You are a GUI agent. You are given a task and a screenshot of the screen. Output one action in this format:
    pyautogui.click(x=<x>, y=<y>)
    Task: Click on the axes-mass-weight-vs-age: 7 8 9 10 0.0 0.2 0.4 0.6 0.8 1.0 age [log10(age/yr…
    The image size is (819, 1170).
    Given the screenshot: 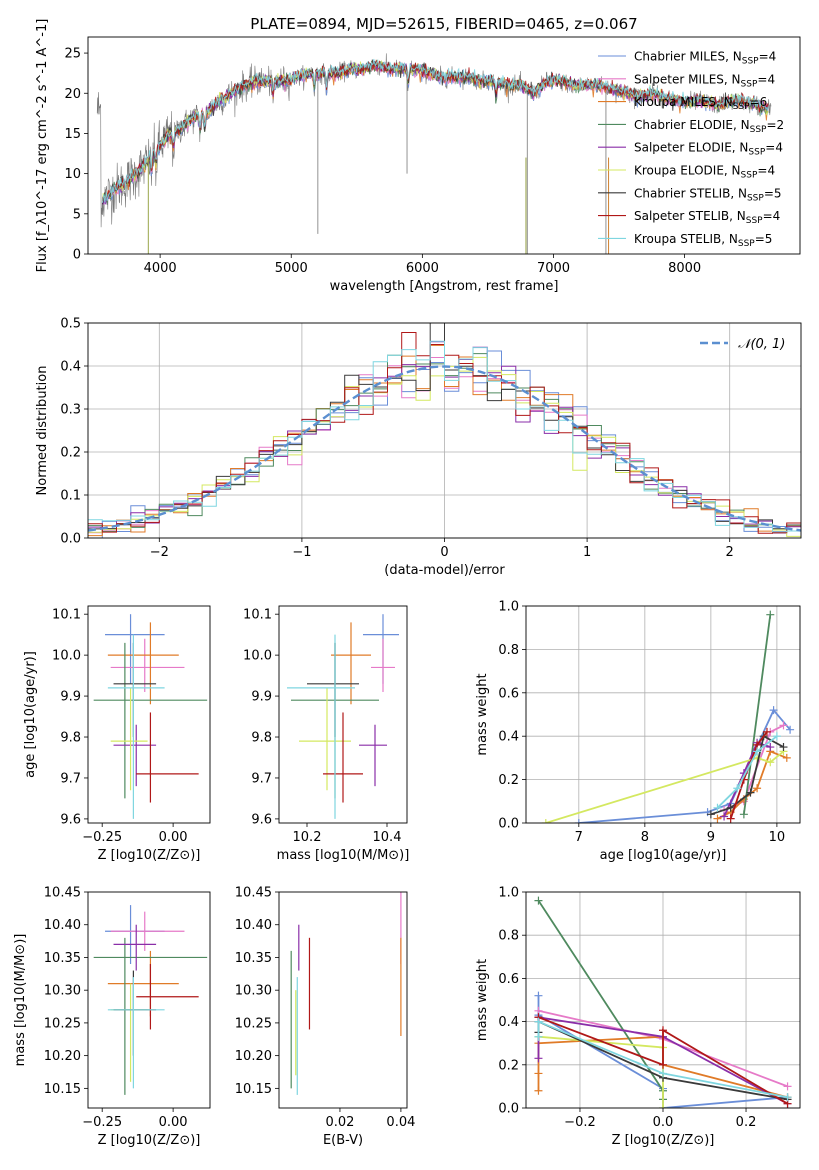 What is the action you would take?
    pyautogui.click(x=638, y=731)
    